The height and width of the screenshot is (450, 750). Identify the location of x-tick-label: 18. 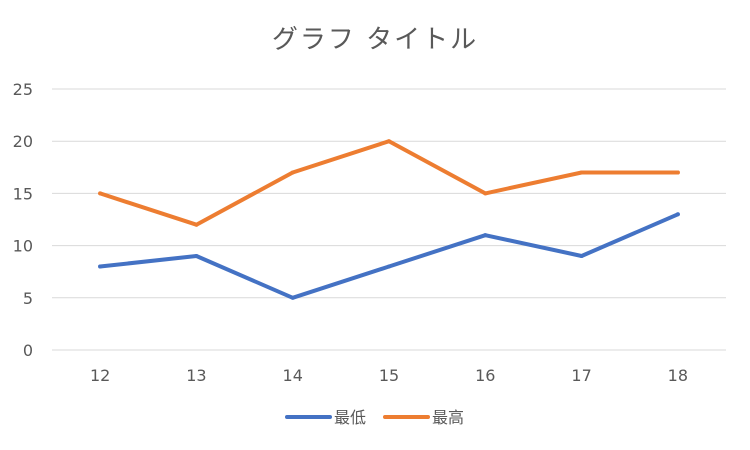
(678, 375).